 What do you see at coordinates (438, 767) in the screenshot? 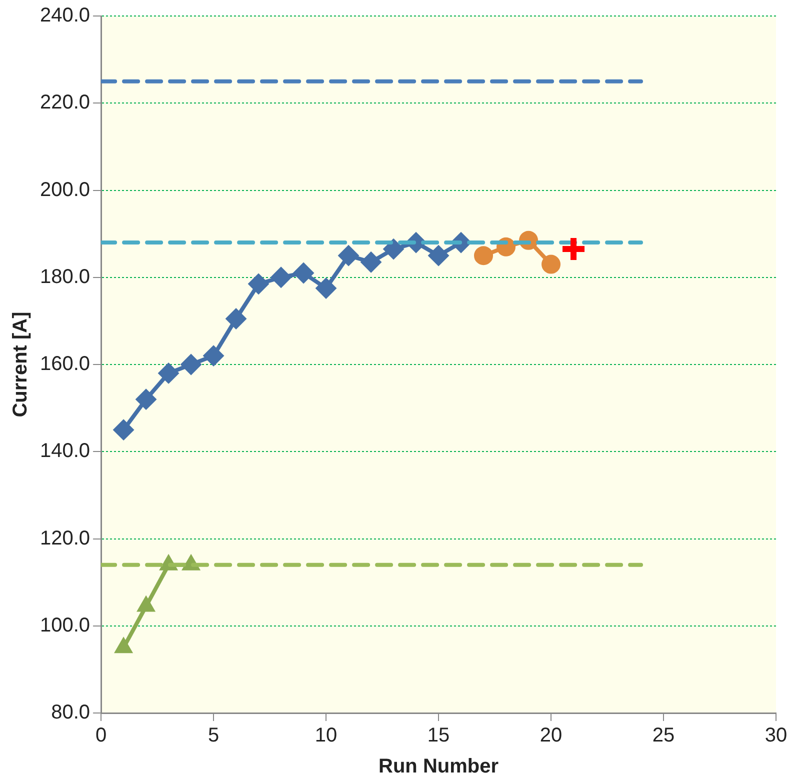
I see `x-axis-title: Run Number` at bounding box center [438, 767].